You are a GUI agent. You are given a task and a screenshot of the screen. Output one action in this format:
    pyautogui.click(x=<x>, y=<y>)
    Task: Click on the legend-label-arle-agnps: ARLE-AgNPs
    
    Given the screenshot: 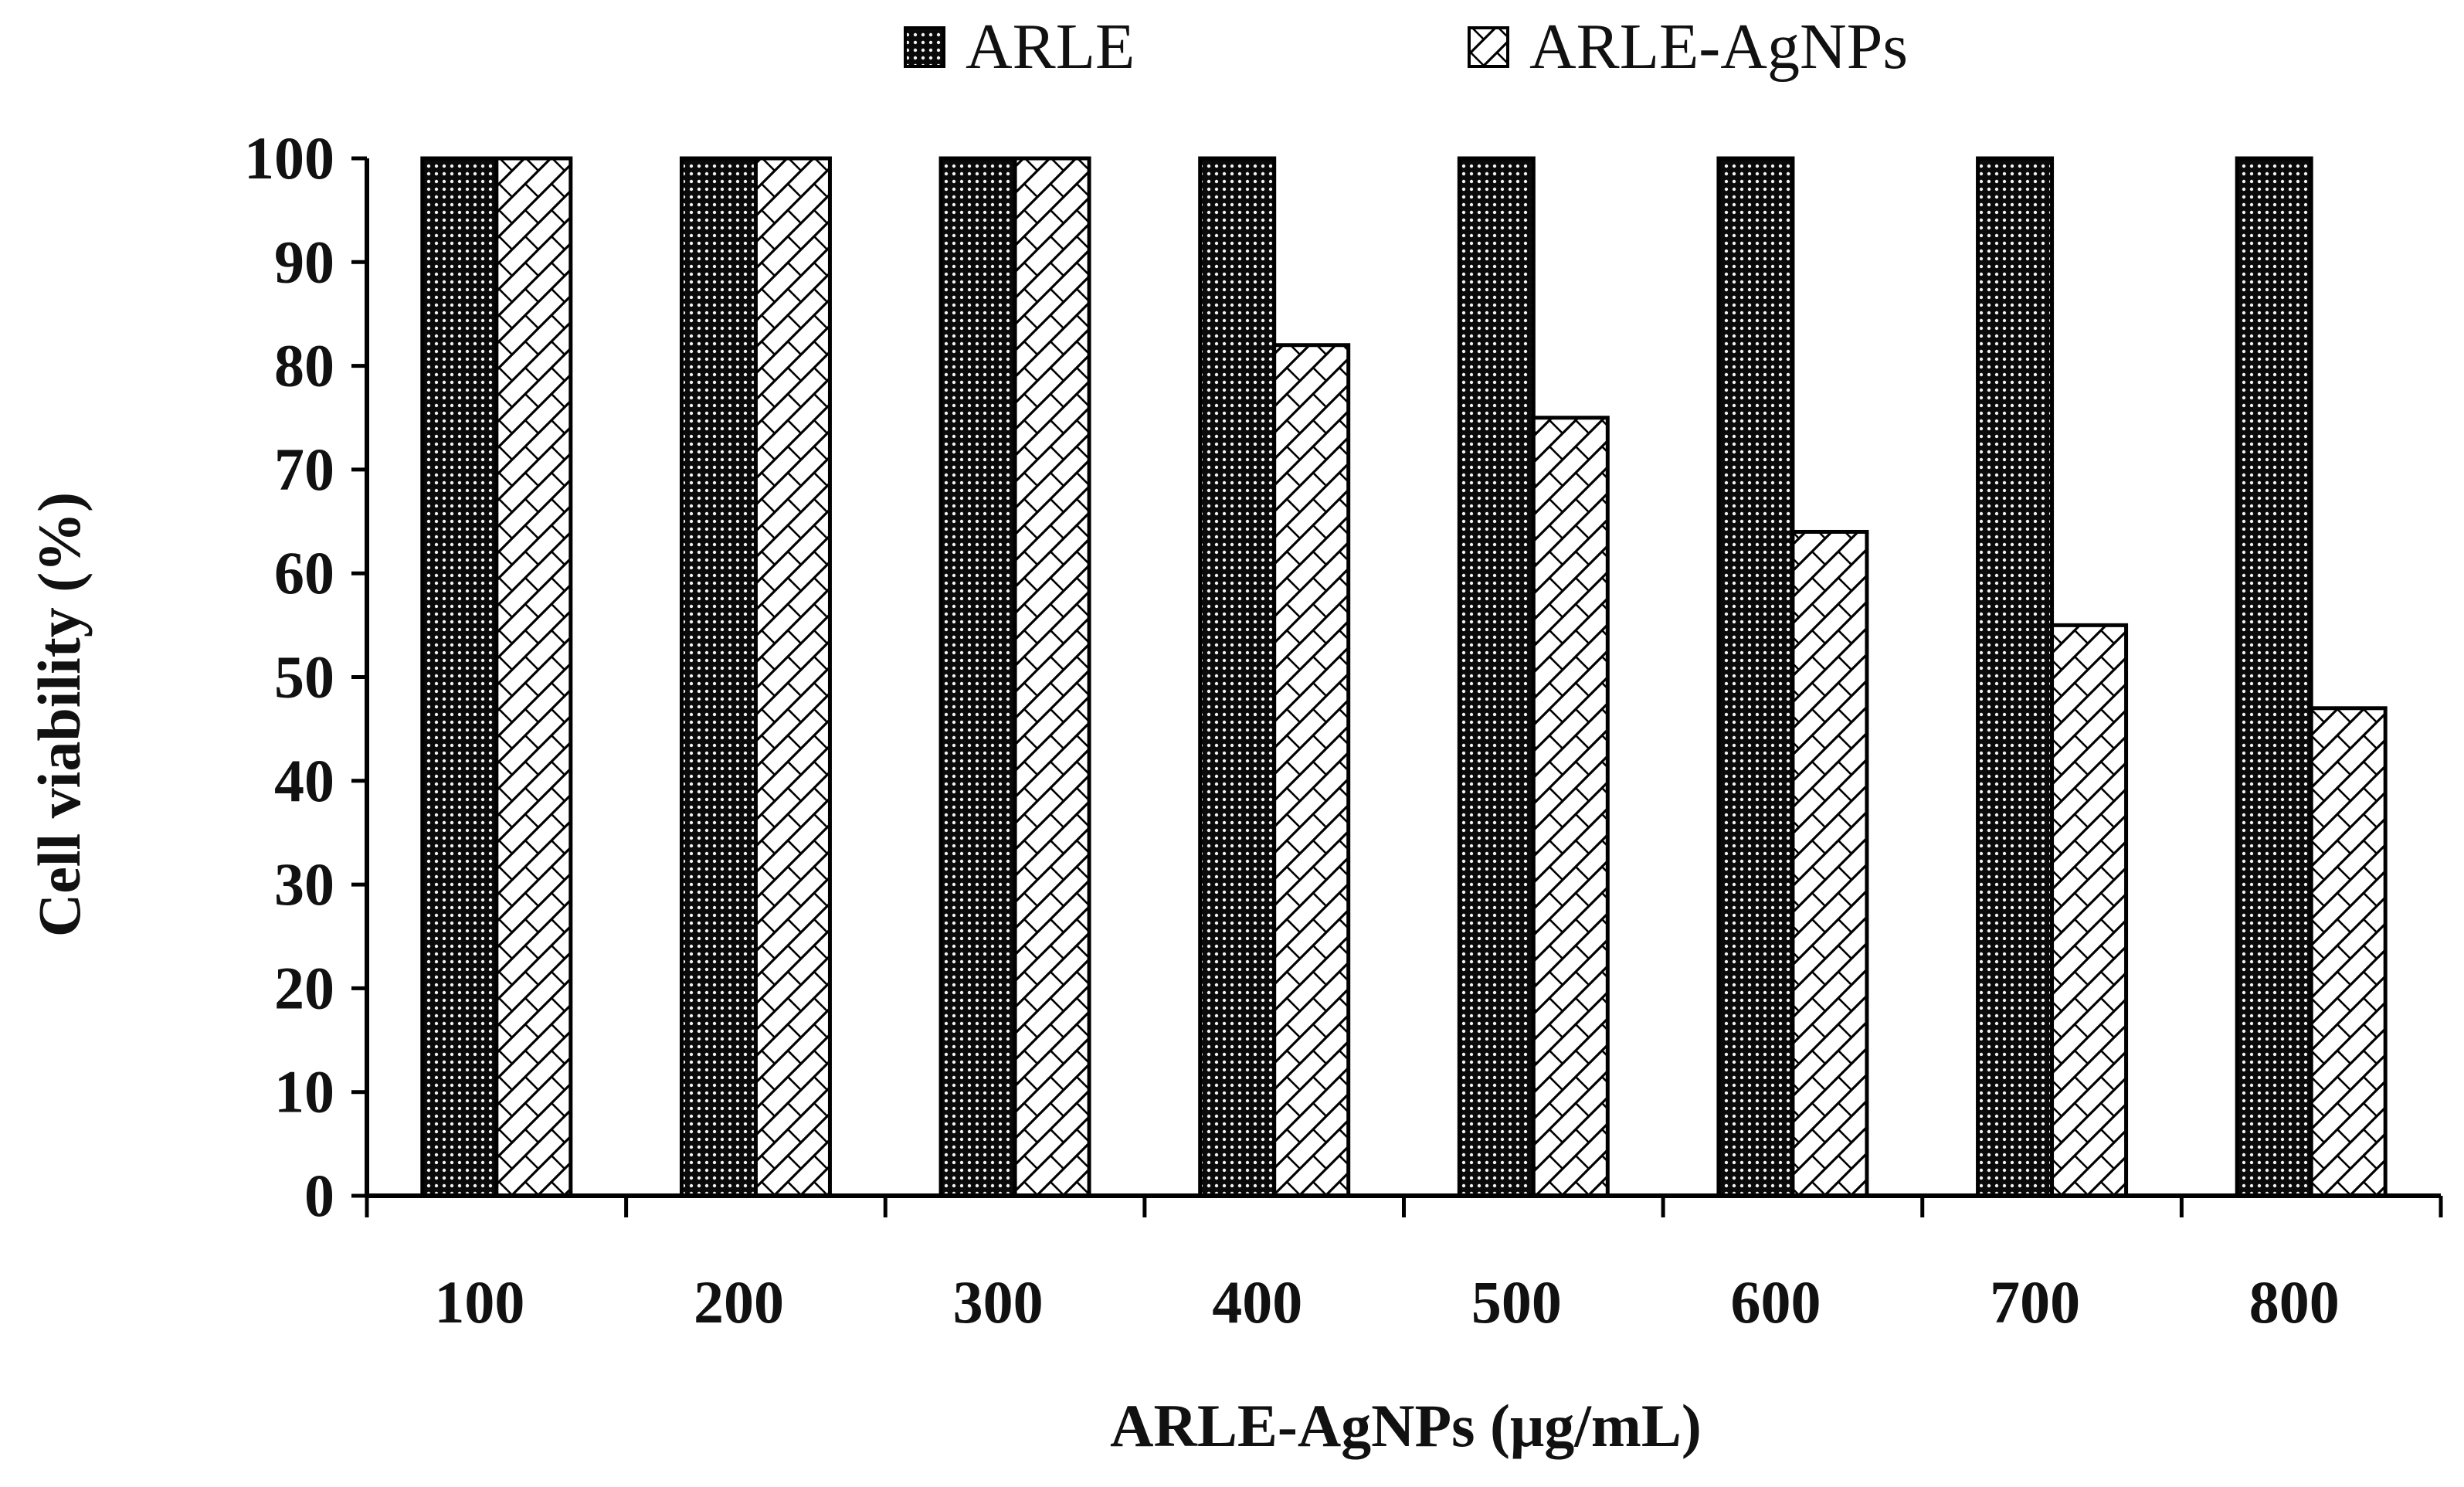 What is the action you would take?
    pyautogui.click(x=1718, y=47)
    